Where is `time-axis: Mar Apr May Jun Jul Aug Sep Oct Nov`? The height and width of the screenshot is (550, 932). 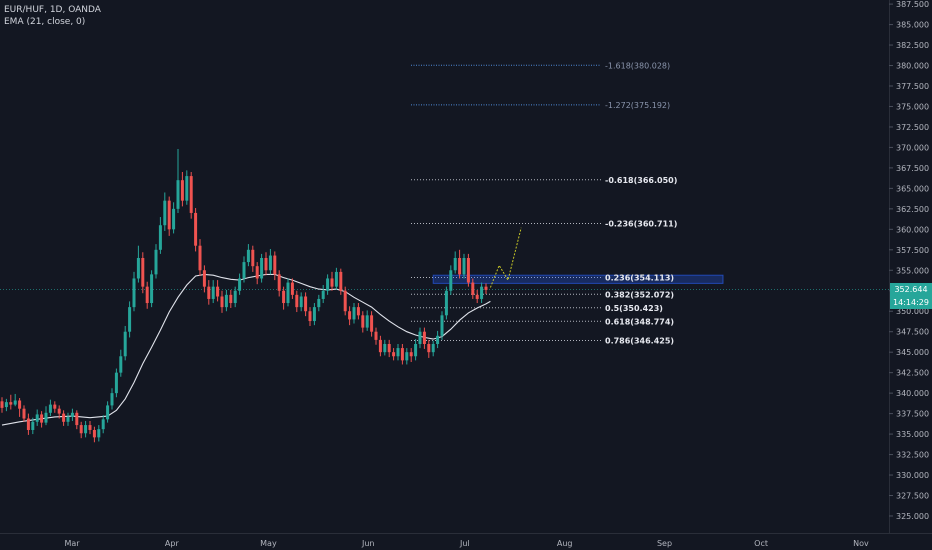 time-axis: Mar Apr May Jun Jul Aug Sep Oct Nov is located at coordinates (466, 543).